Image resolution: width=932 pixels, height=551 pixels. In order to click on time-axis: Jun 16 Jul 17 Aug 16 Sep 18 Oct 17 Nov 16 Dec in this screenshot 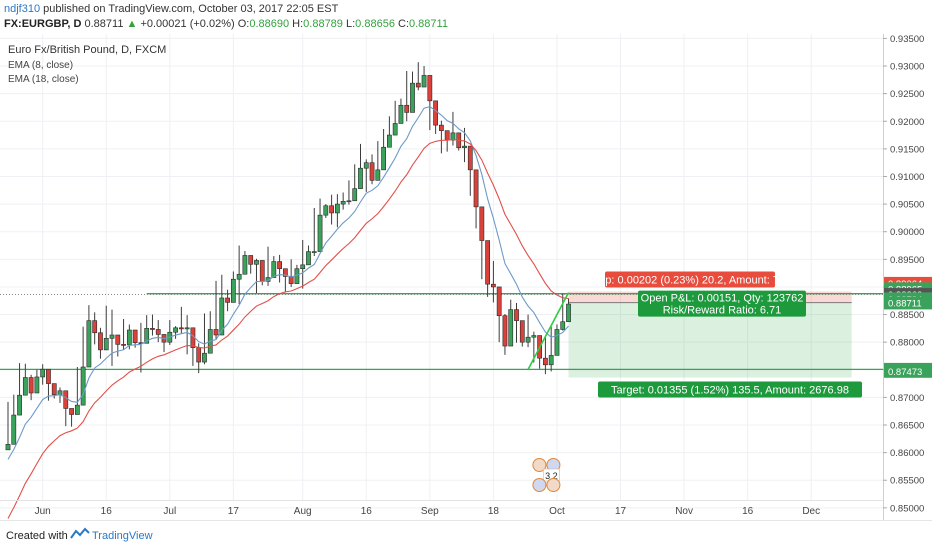, I will do `click(441, 508)`.